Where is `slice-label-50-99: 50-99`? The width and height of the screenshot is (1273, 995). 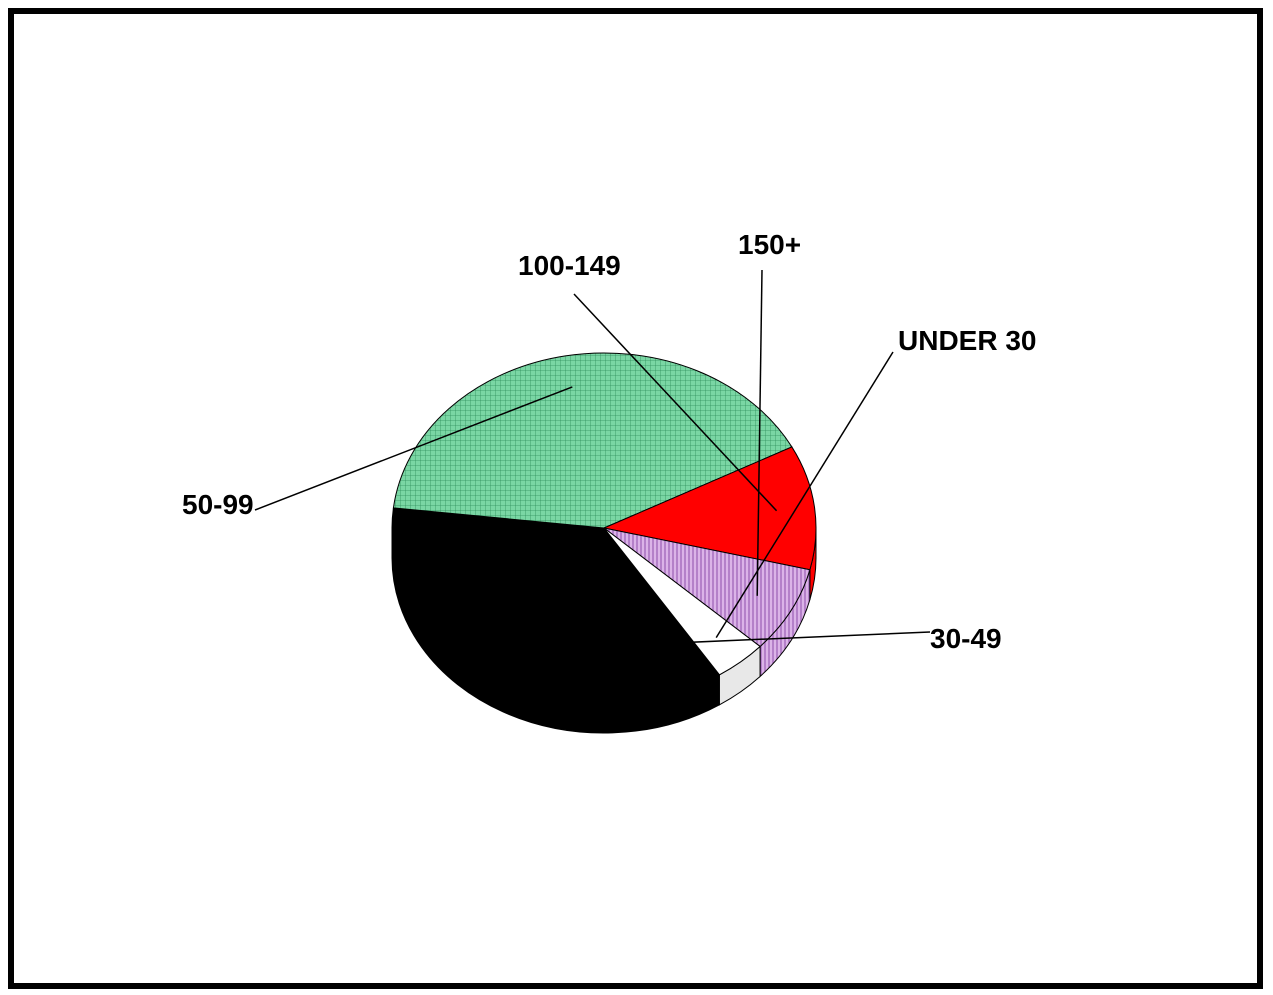 slice-label-50-99: 50-99 is located at coordinates (218, 504).